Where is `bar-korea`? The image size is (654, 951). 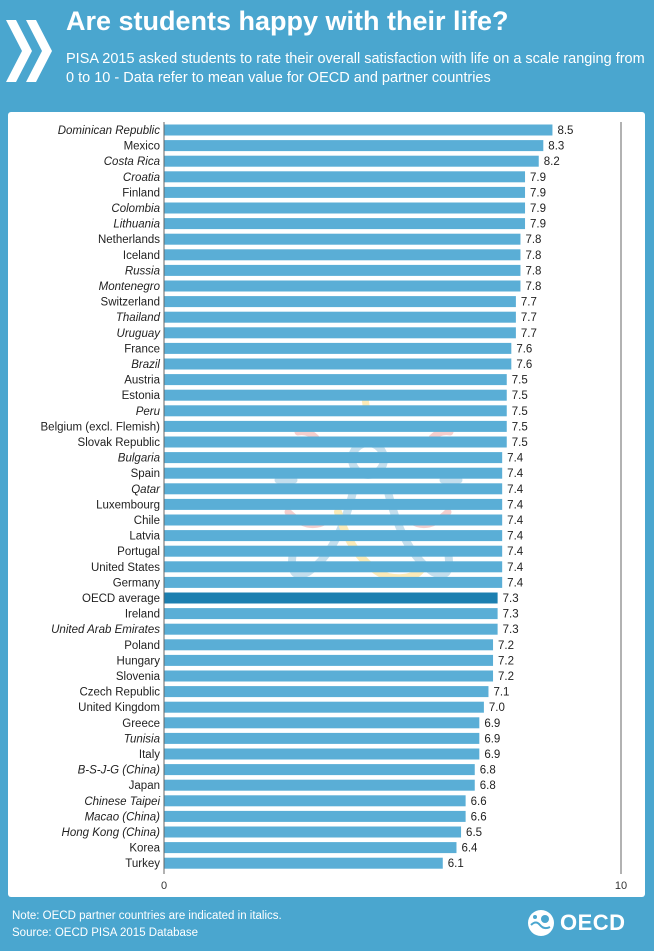 bar-korea is located at coordinates (310, 848).